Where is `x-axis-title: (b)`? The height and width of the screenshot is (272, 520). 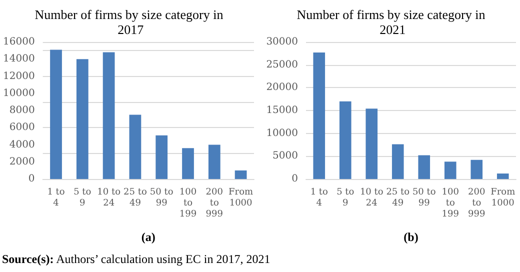 x-axis-title: (b) is located at coordinates (411, 237).